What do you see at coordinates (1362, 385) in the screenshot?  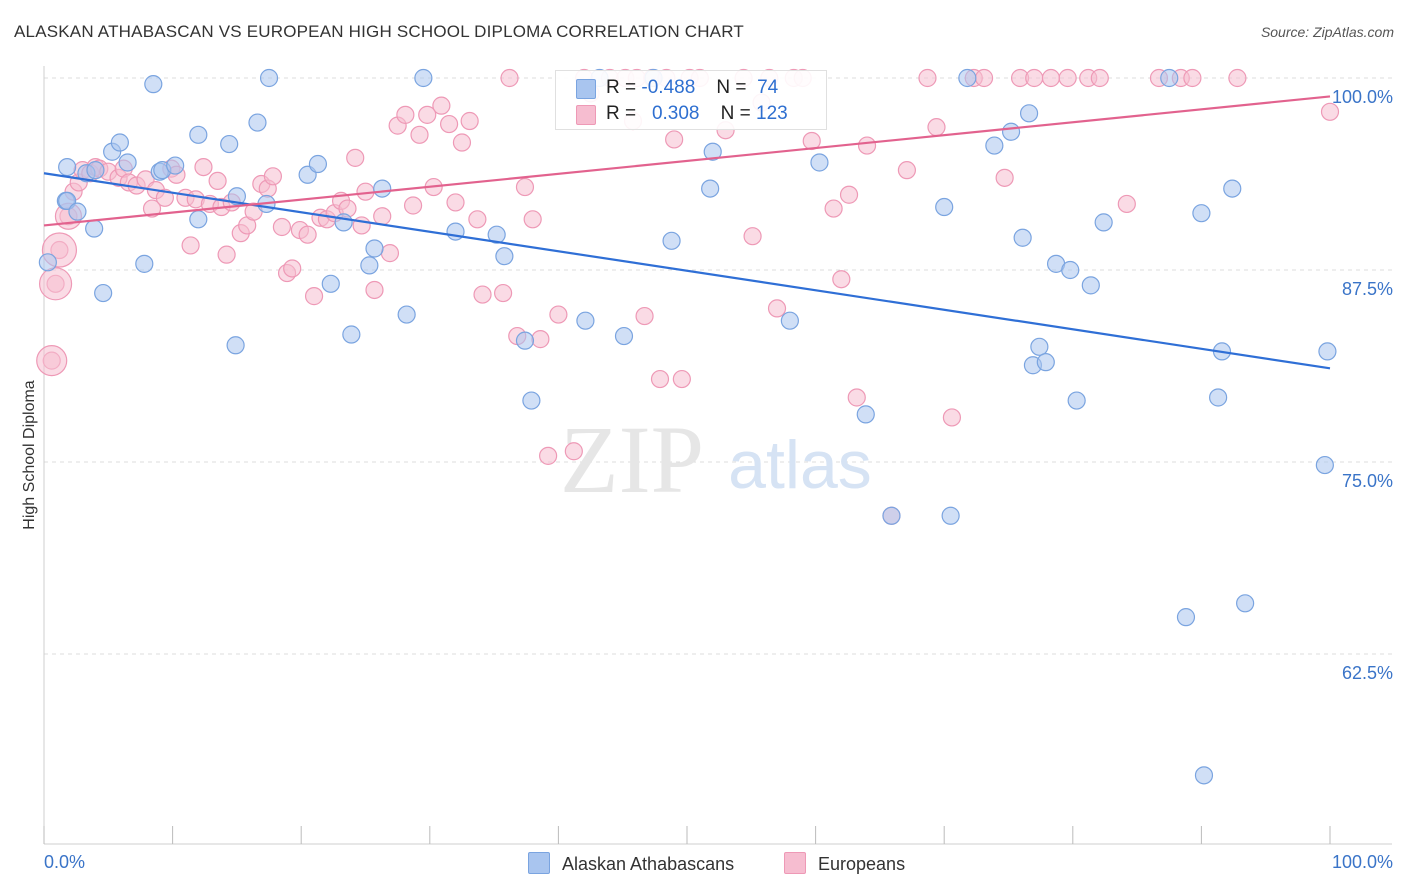 I see `y-tick-labels: 100.0% 87.5% 75.0% 62.5%` at bounding box center [1362, 385].